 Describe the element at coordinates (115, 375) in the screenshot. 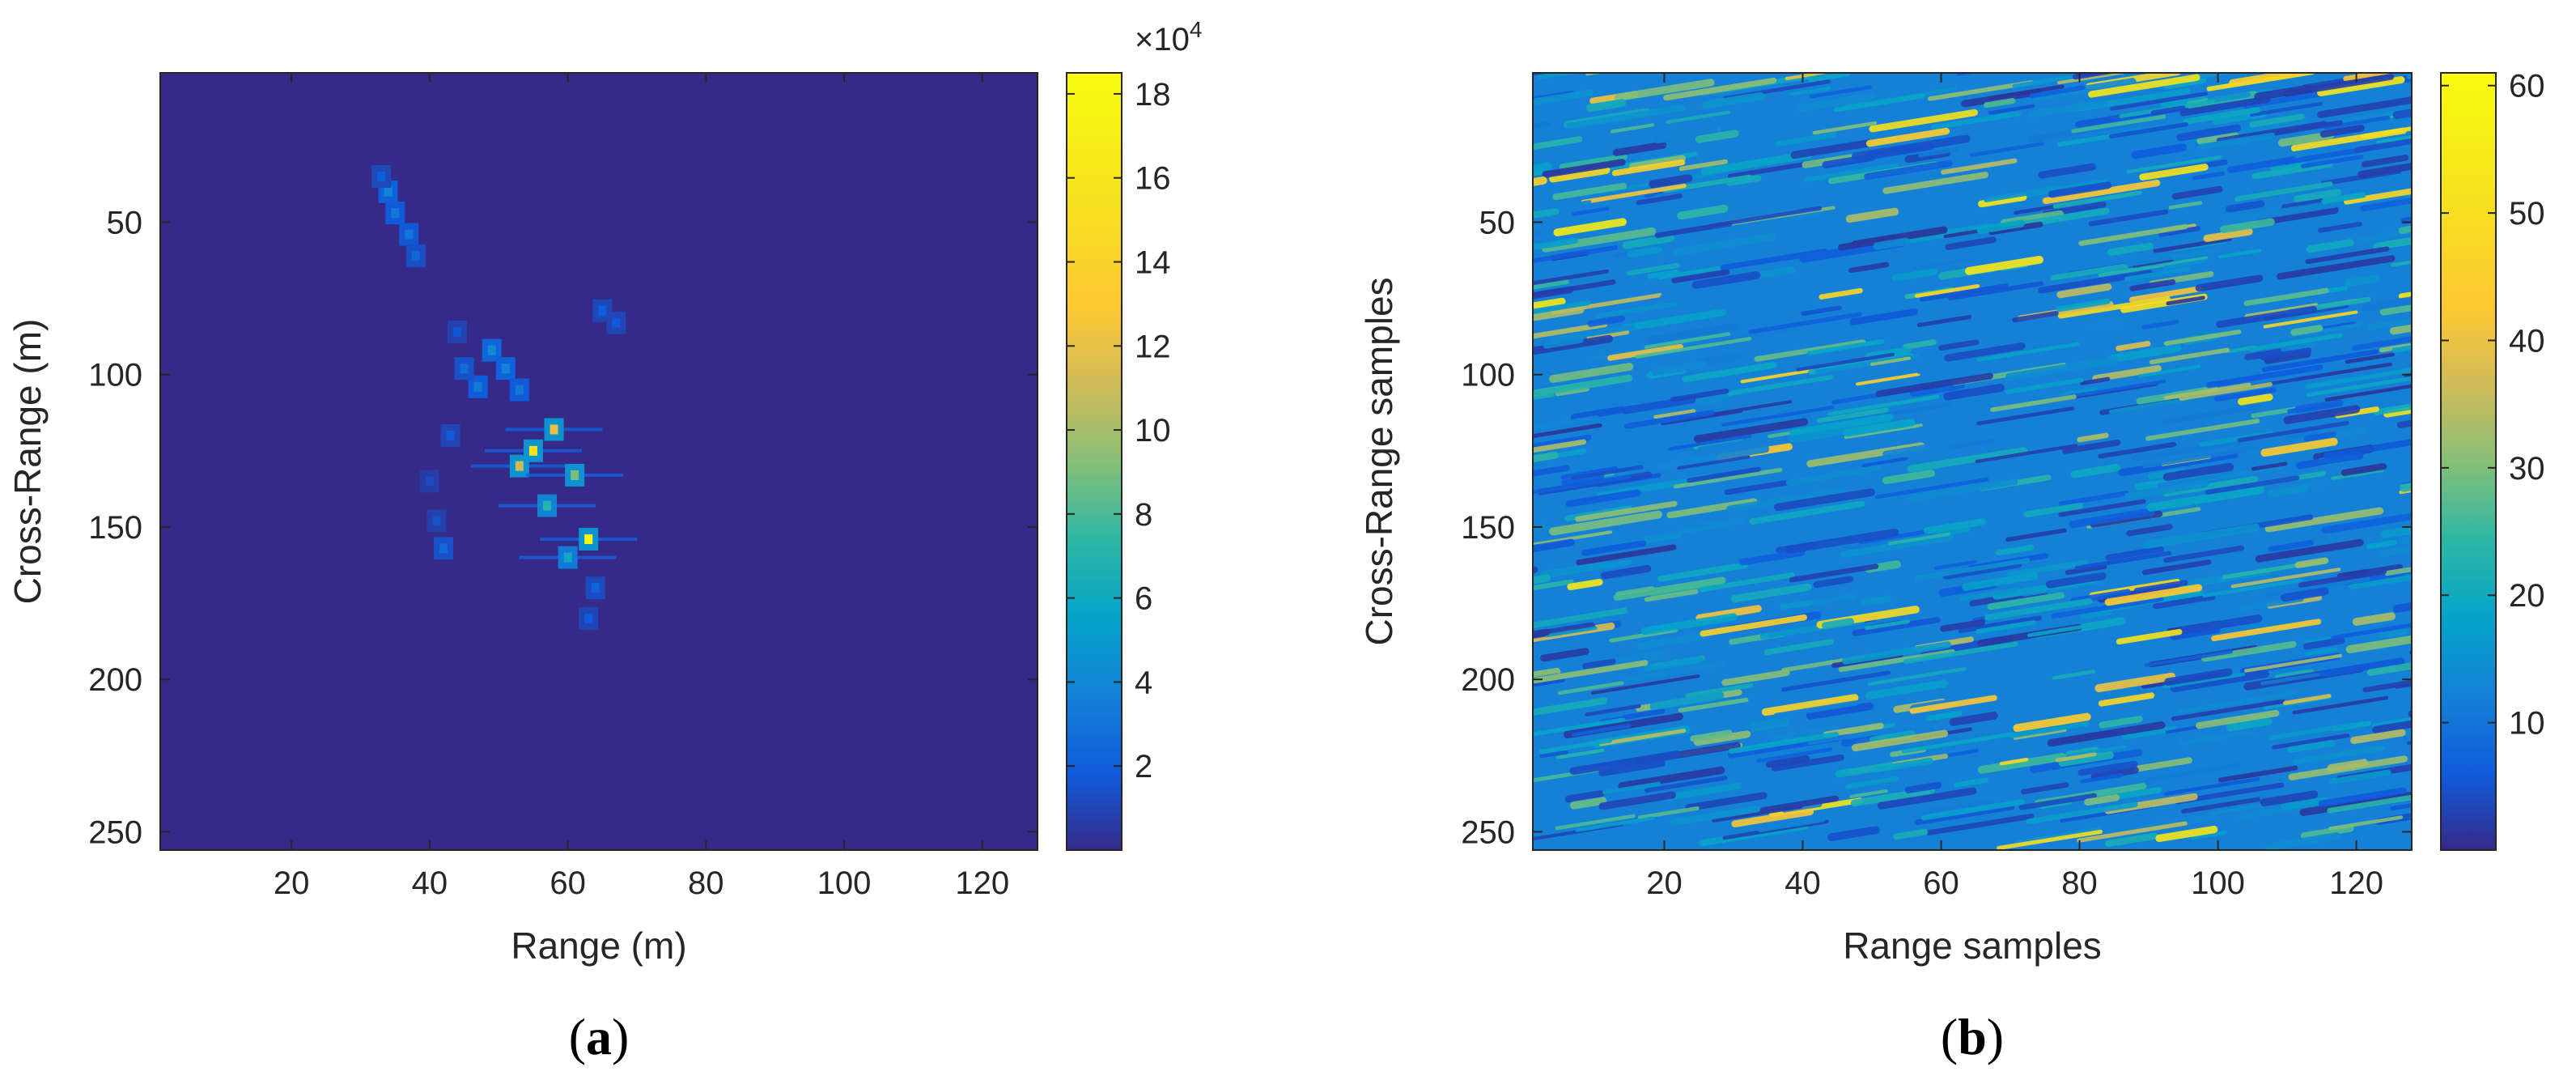

I see `panel-a-y-tick-label: 100` at that location.